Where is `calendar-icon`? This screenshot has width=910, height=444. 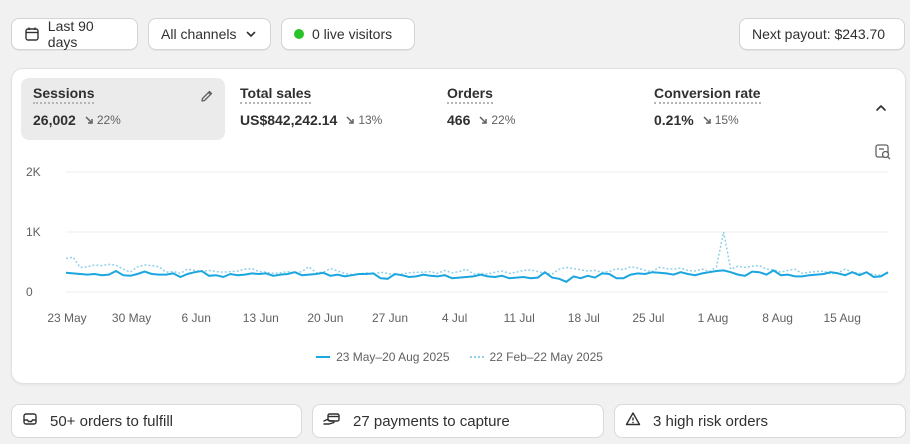
calendar-icon is located at coordinates (32, 34).